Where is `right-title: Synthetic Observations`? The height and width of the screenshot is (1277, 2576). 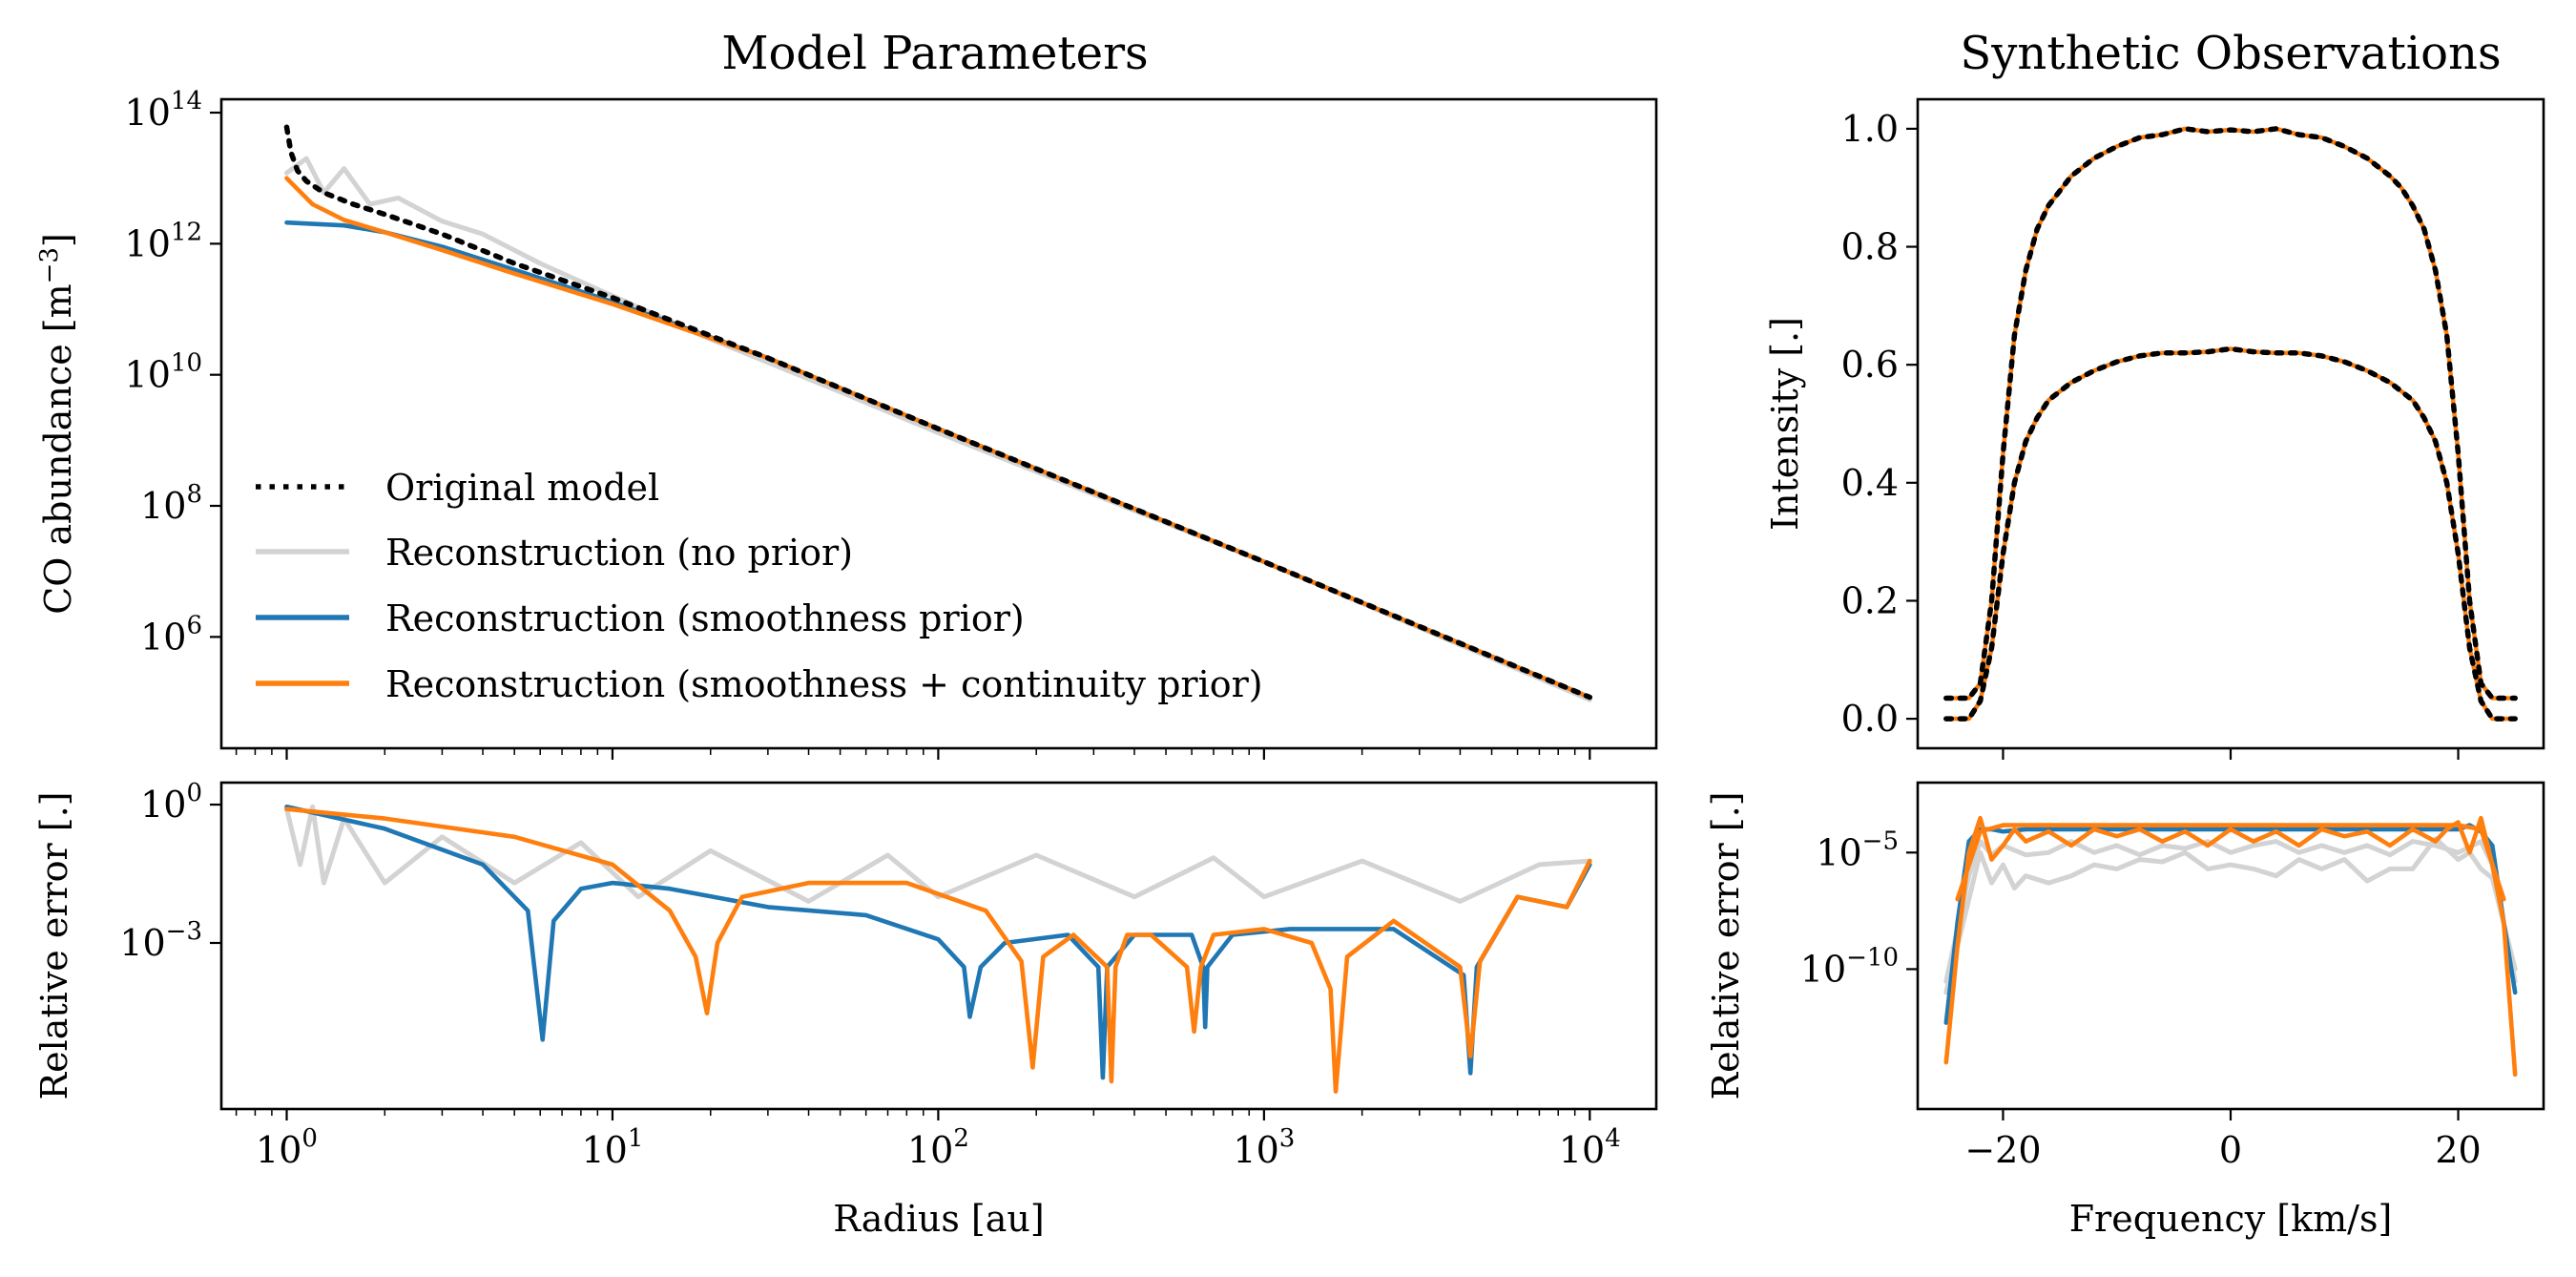
right-title: Synthetic Observations is located at coordinates (2230, 53).